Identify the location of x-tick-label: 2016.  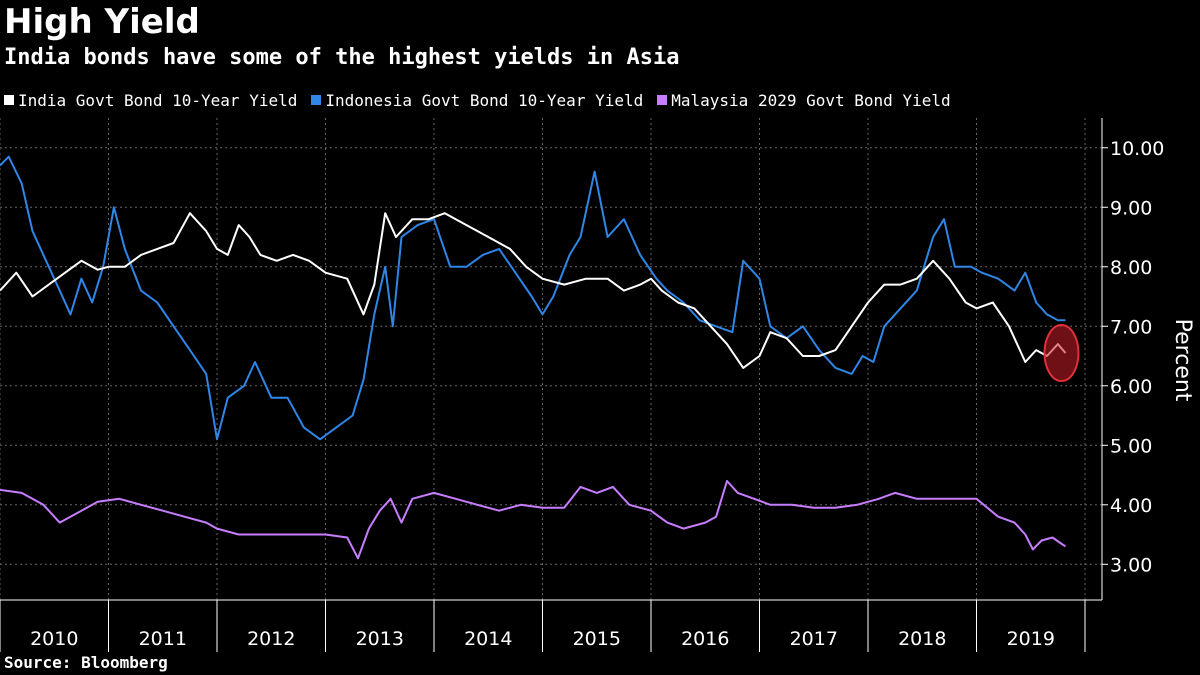
(705, 639).